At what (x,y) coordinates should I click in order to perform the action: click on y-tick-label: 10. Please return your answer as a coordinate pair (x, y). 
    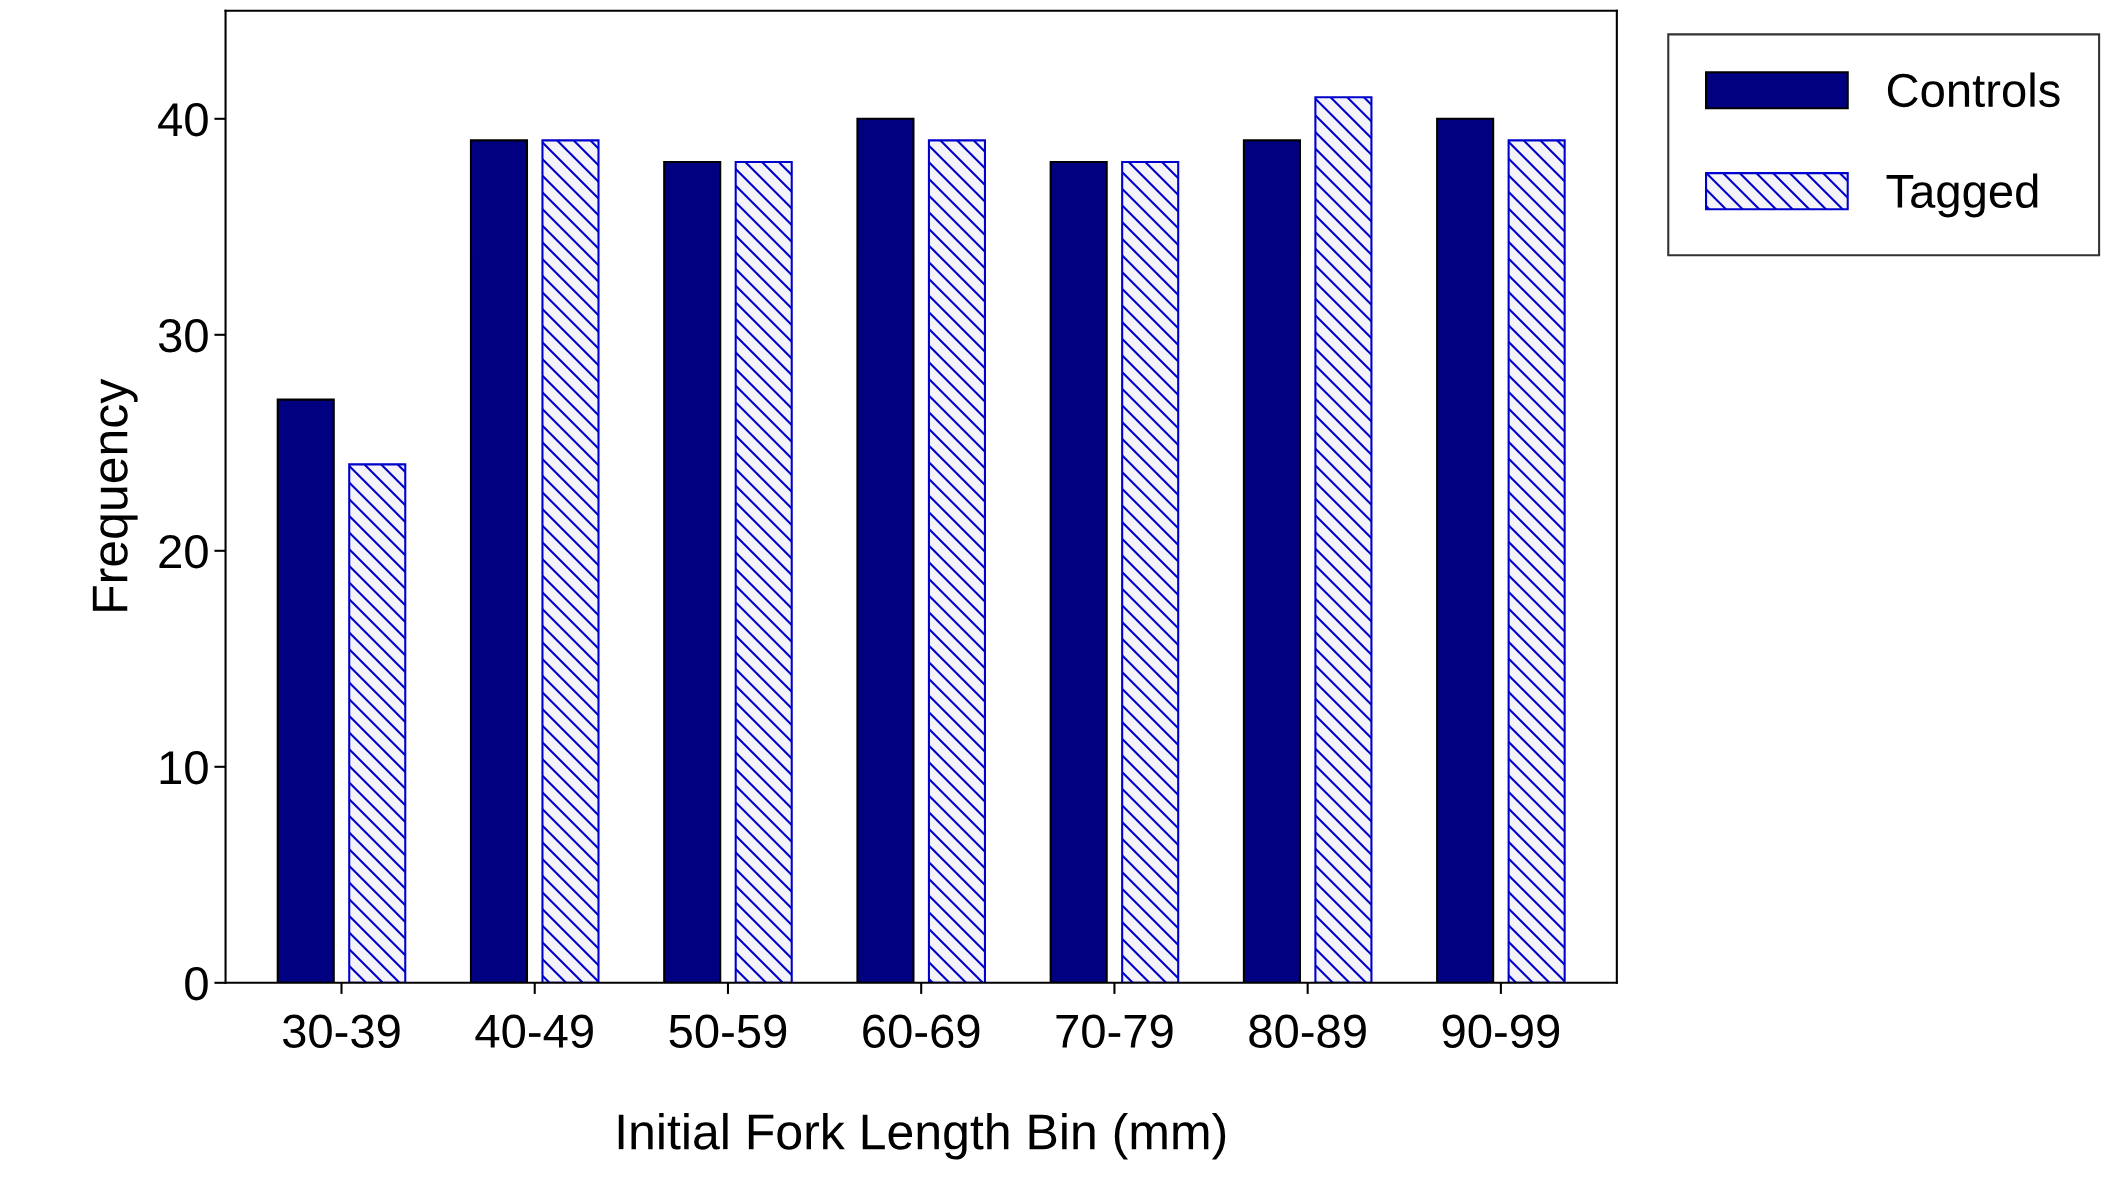
    Looking at the image, I should click on (184, 767).